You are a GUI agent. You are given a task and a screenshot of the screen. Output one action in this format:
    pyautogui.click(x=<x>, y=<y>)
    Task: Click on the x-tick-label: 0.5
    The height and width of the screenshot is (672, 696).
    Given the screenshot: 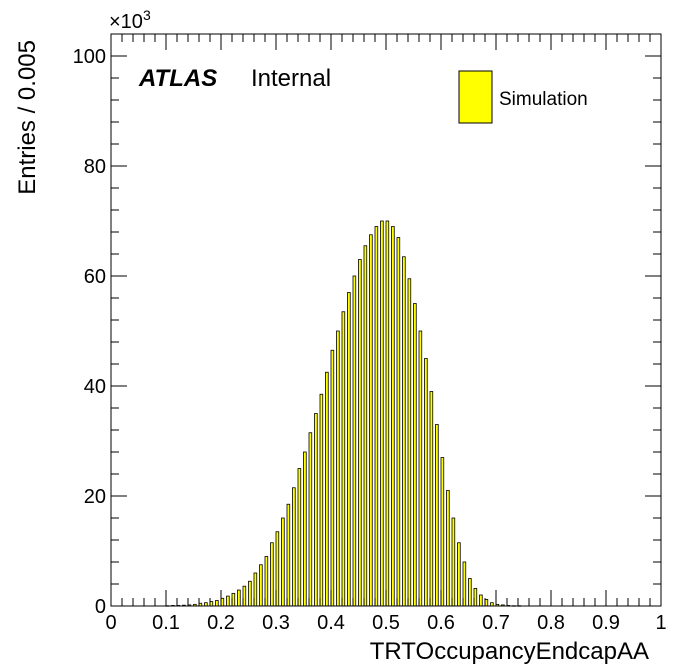 What is the action you would take?
    pyautogui.click(x=386, y=623)
    